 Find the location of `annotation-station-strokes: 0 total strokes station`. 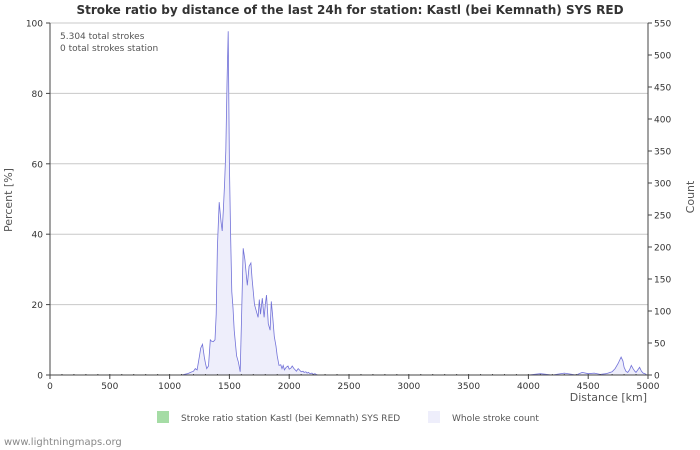

annotation-station-strokes: 0 total strokes station is located at coordinates (109, 49).